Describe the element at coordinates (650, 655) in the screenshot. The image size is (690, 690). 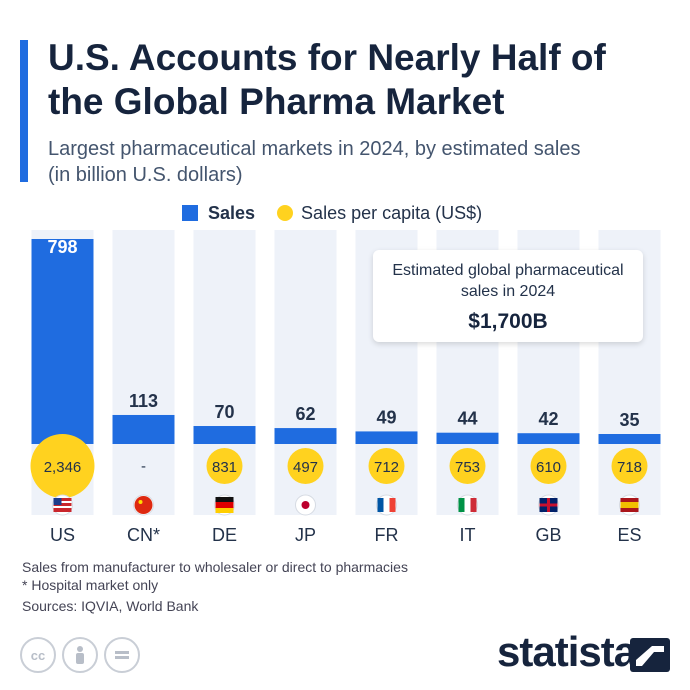
I see `statista-logo-mark-icon` at that location.